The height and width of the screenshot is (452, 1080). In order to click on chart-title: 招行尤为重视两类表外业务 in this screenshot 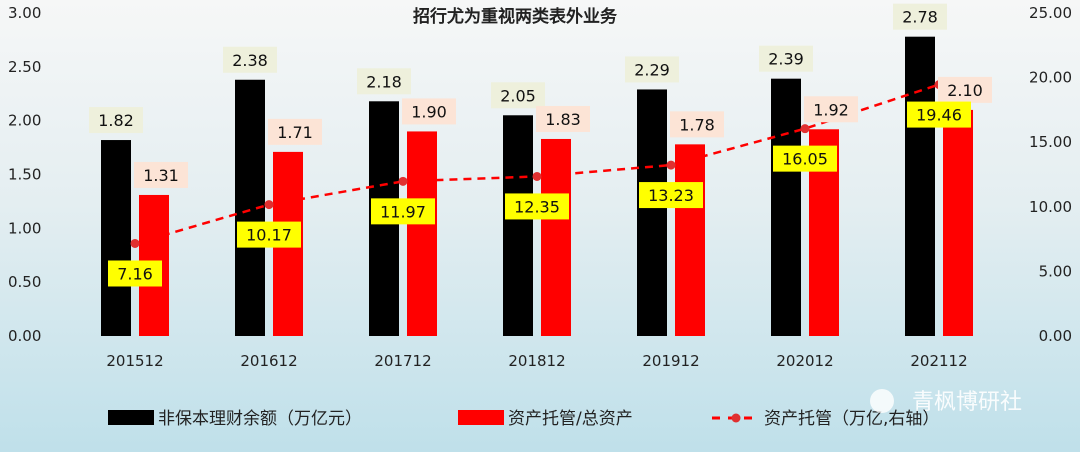, I will do `click(515, 16)`.